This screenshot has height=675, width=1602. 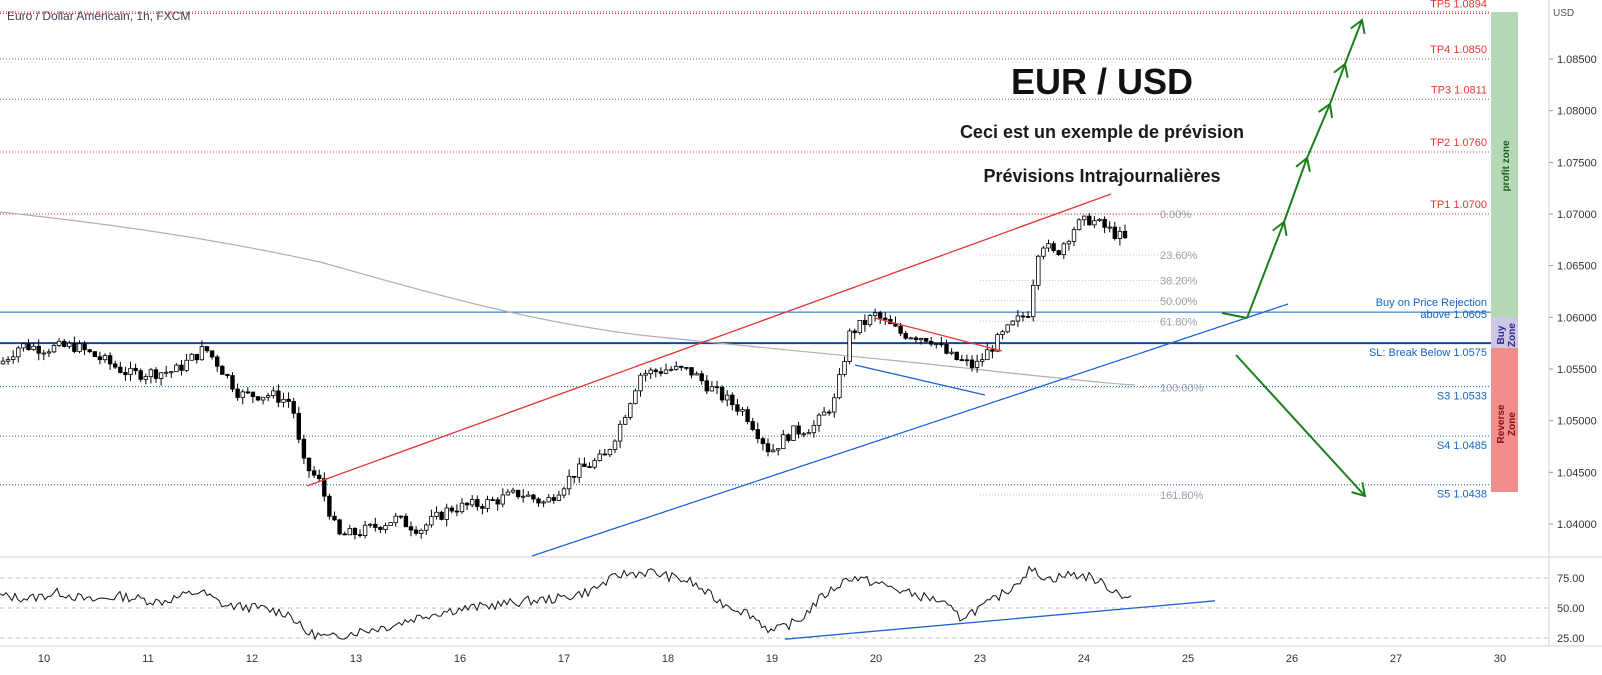 What do you see at coordinates (1396, 659) in the screenshot?
I see `time-tick-label: 27` at bounding box center [1396, 659].